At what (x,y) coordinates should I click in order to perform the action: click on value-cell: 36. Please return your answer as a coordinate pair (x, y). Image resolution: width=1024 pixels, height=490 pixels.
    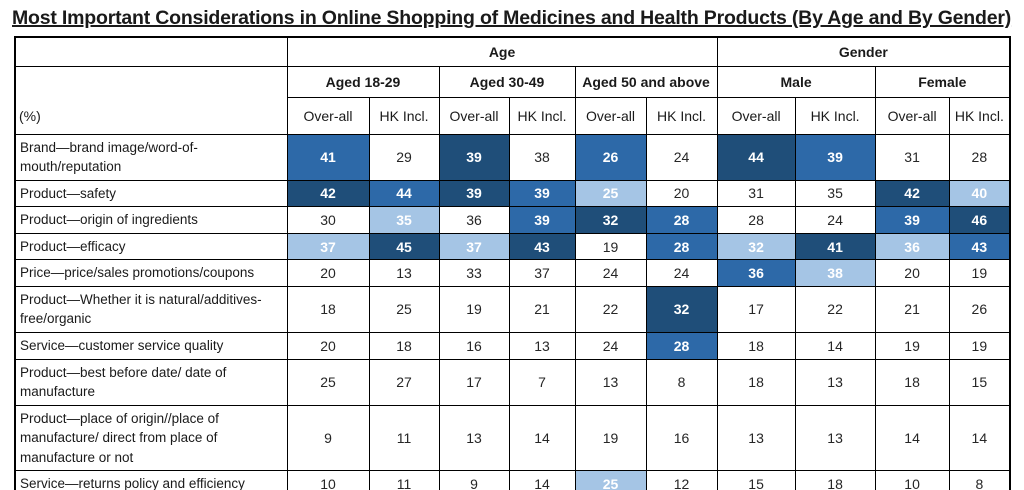
    Looking at the image, I should click on (474, 220).